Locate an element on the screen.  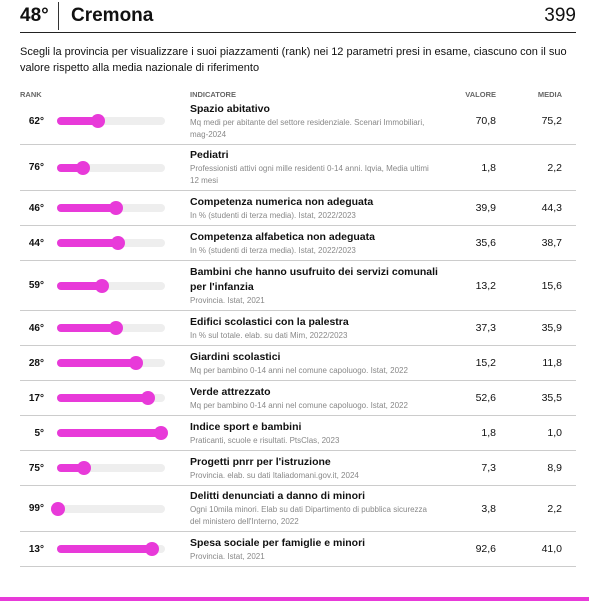
rank: 13° is located at coordinates (36, 549).